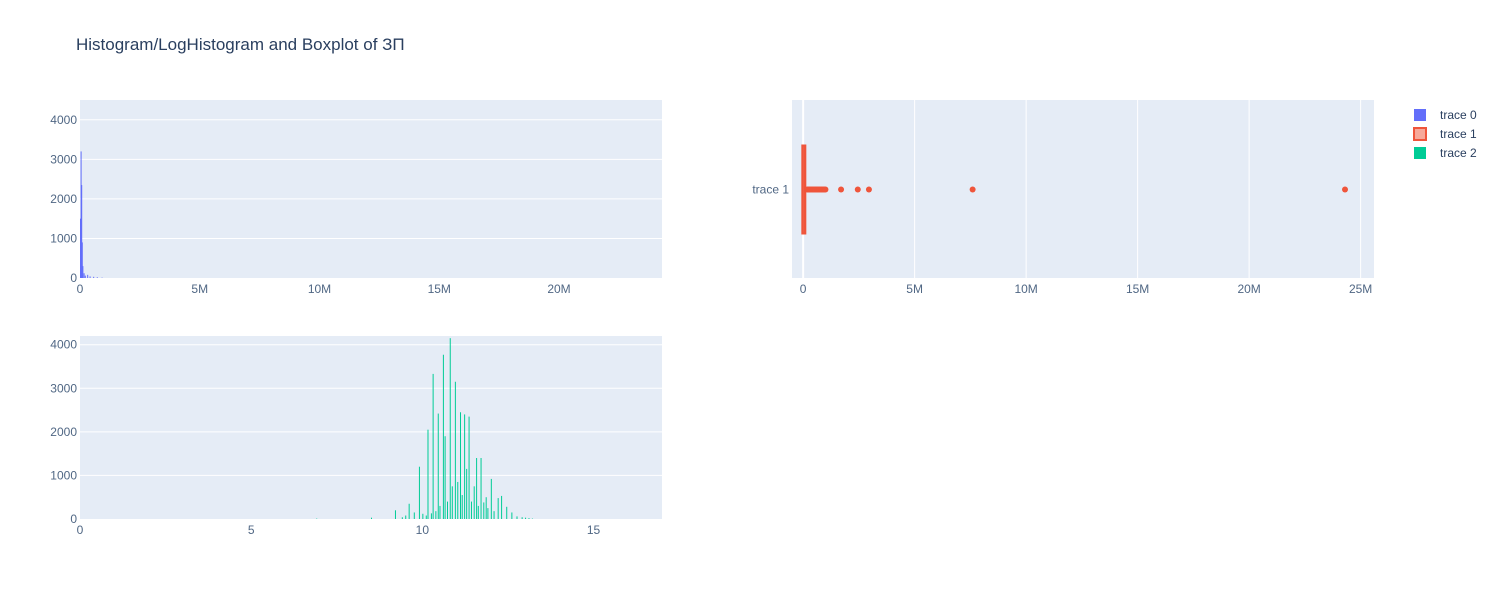 Image resolution: width=1500 pixels, height=600 pixels. I want to click on legend: trace 0 trace 1 trace 2, so click(1445, 134).